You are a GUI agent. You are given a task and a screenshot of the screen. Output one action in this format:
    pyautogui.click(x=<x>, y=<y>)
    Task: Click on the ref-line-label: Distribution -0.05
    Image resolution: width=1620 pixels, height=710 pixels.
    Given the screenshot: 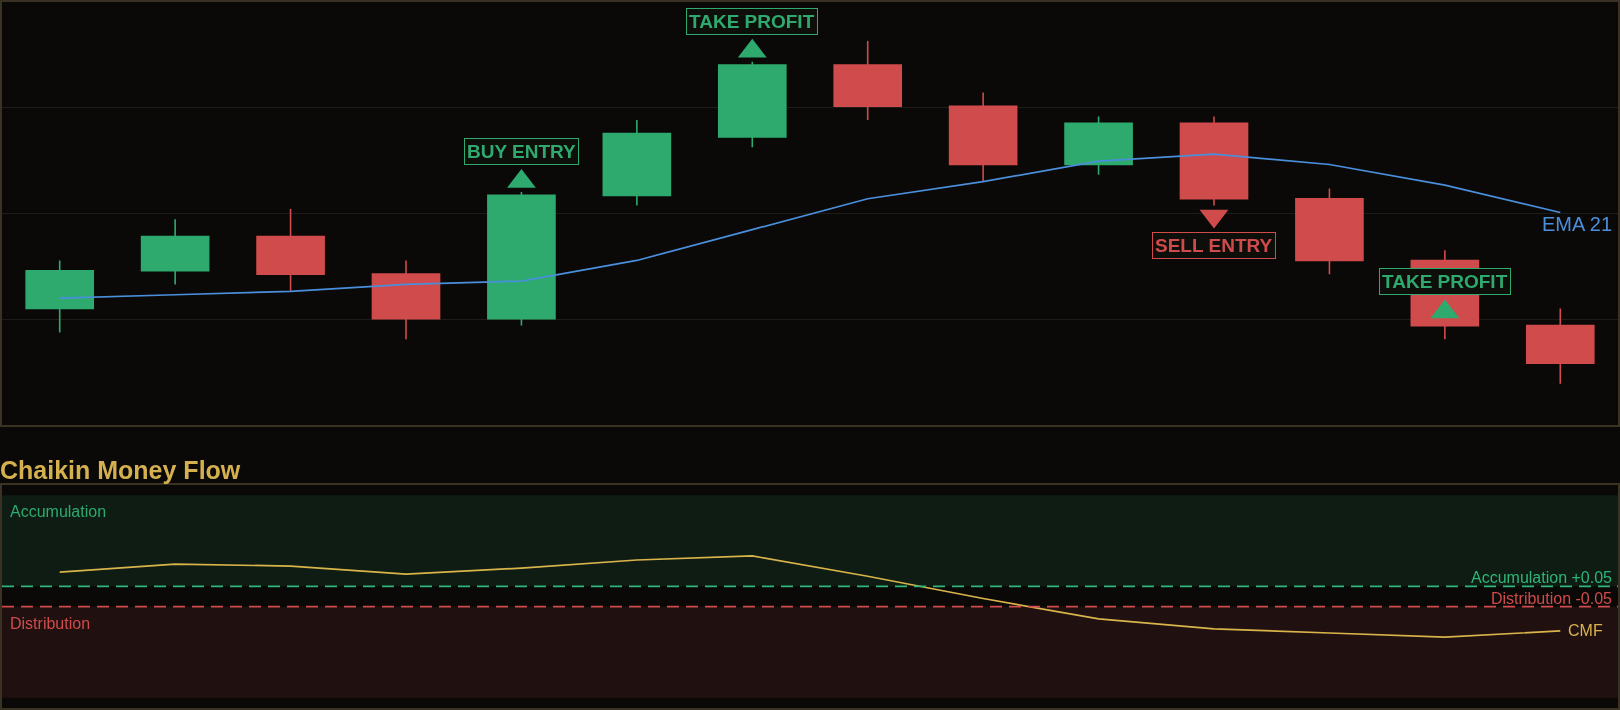 What is the action you would take?
    pyautogui.click(x=1552, y=598)
    